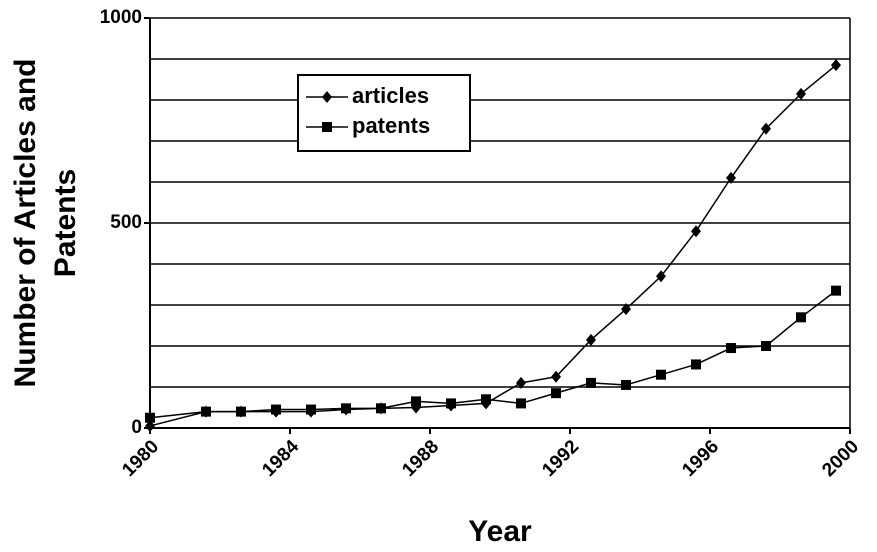  What do you see at coordinates (500, 531) in the screenshot?
I see `x-axis-title: Year` at bounding box center [500, 531].